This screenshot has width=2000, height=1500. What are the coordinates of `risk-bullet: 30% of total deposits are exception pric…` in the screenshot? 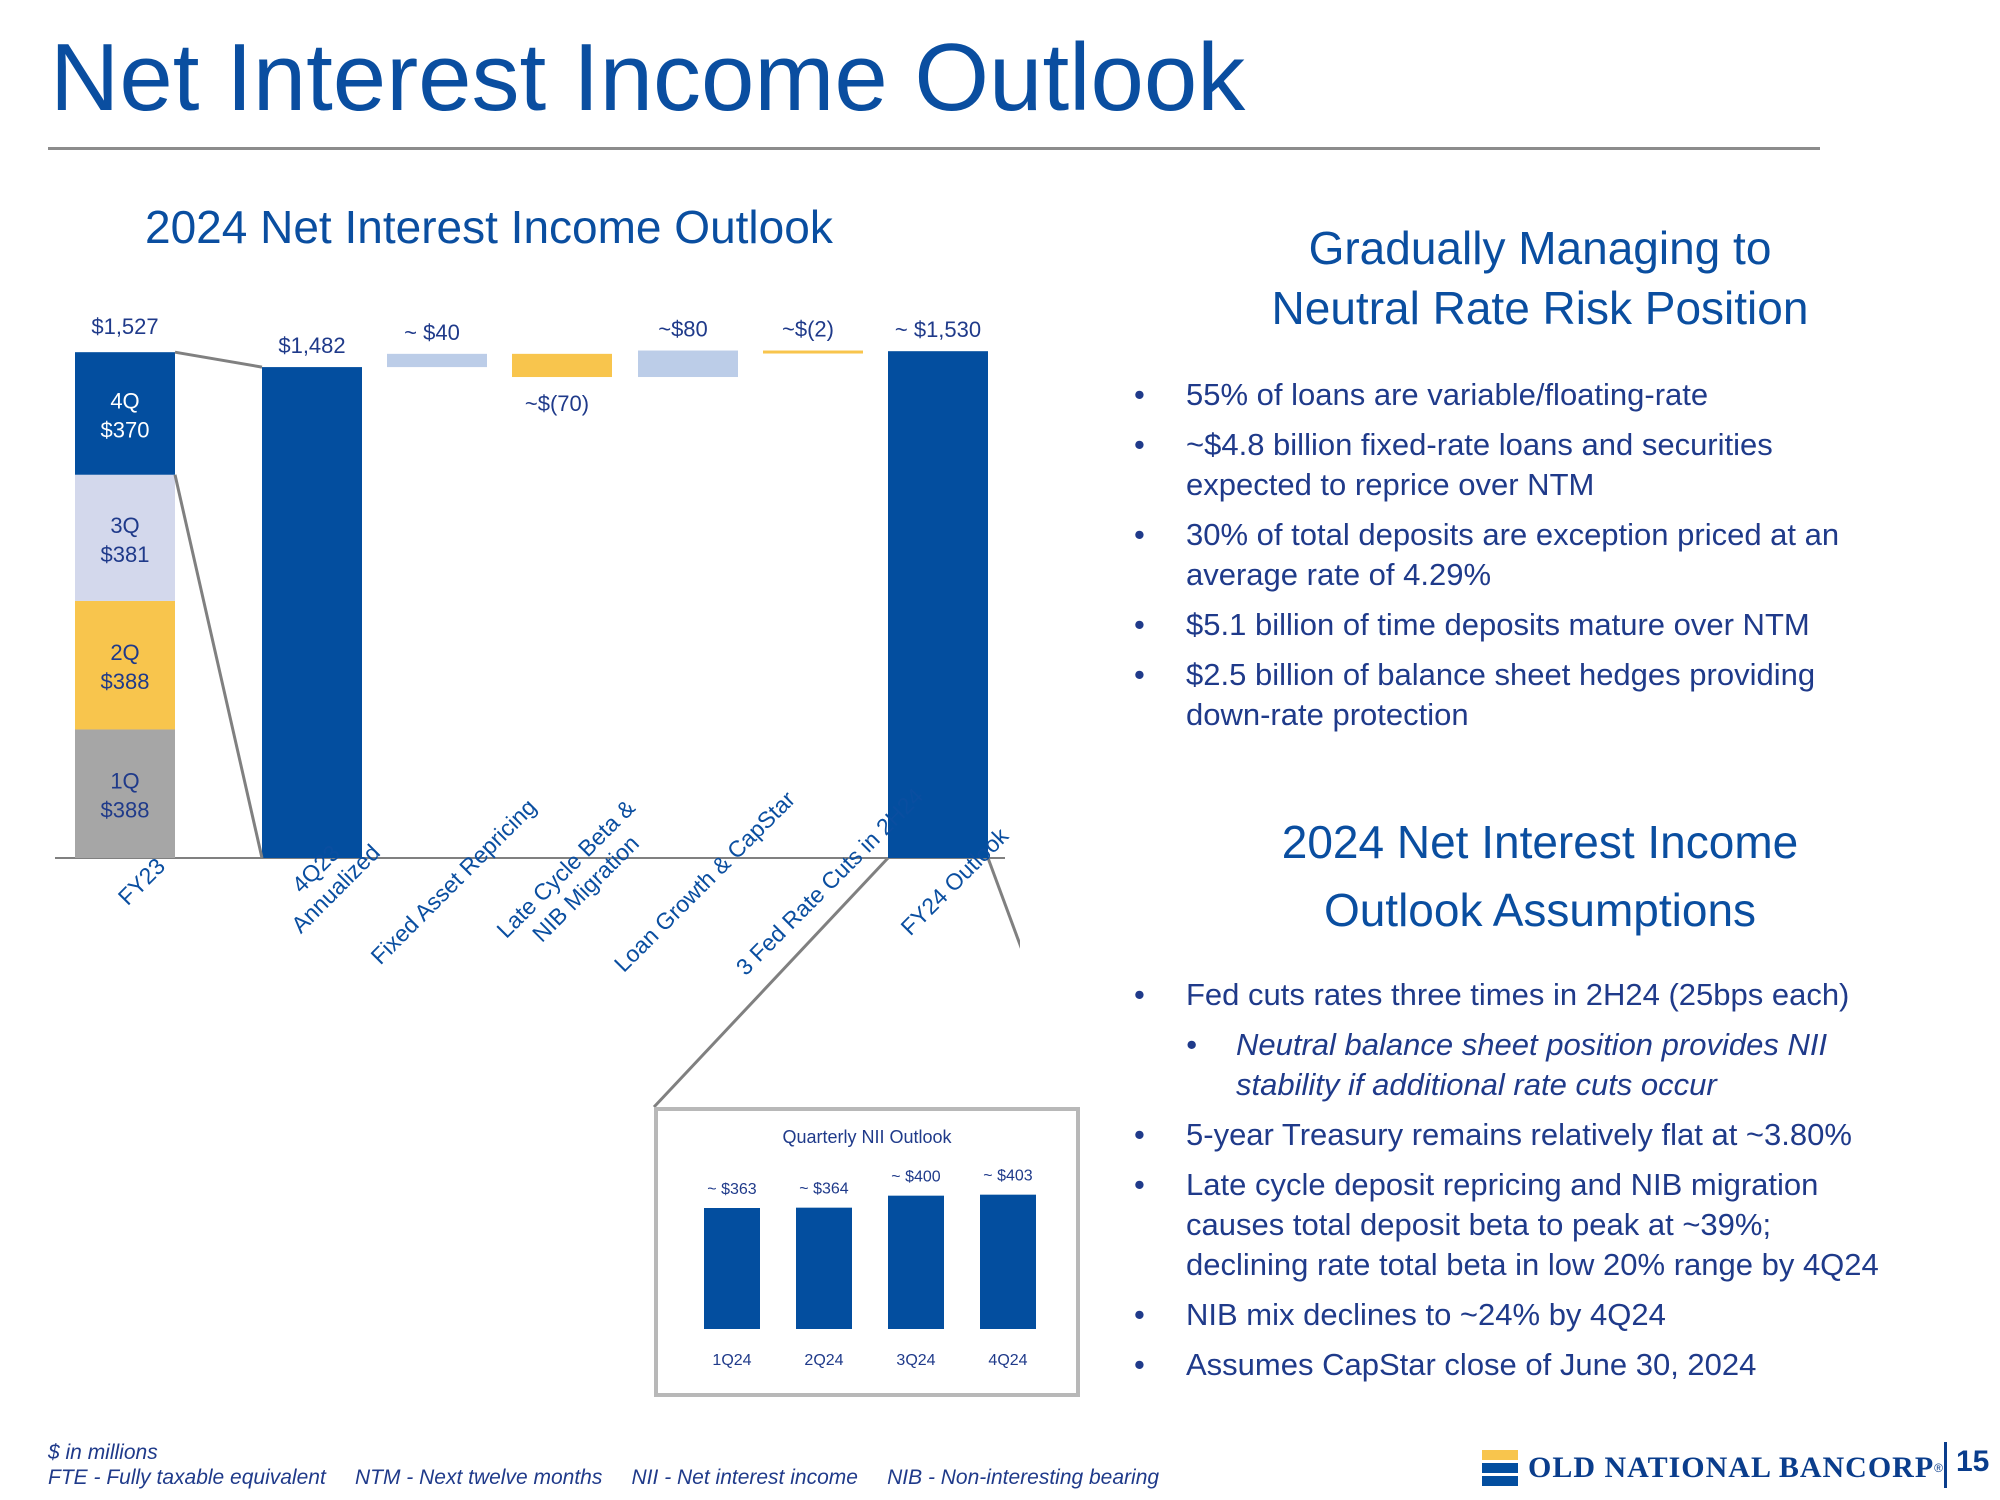 It's located at (1550, 555).